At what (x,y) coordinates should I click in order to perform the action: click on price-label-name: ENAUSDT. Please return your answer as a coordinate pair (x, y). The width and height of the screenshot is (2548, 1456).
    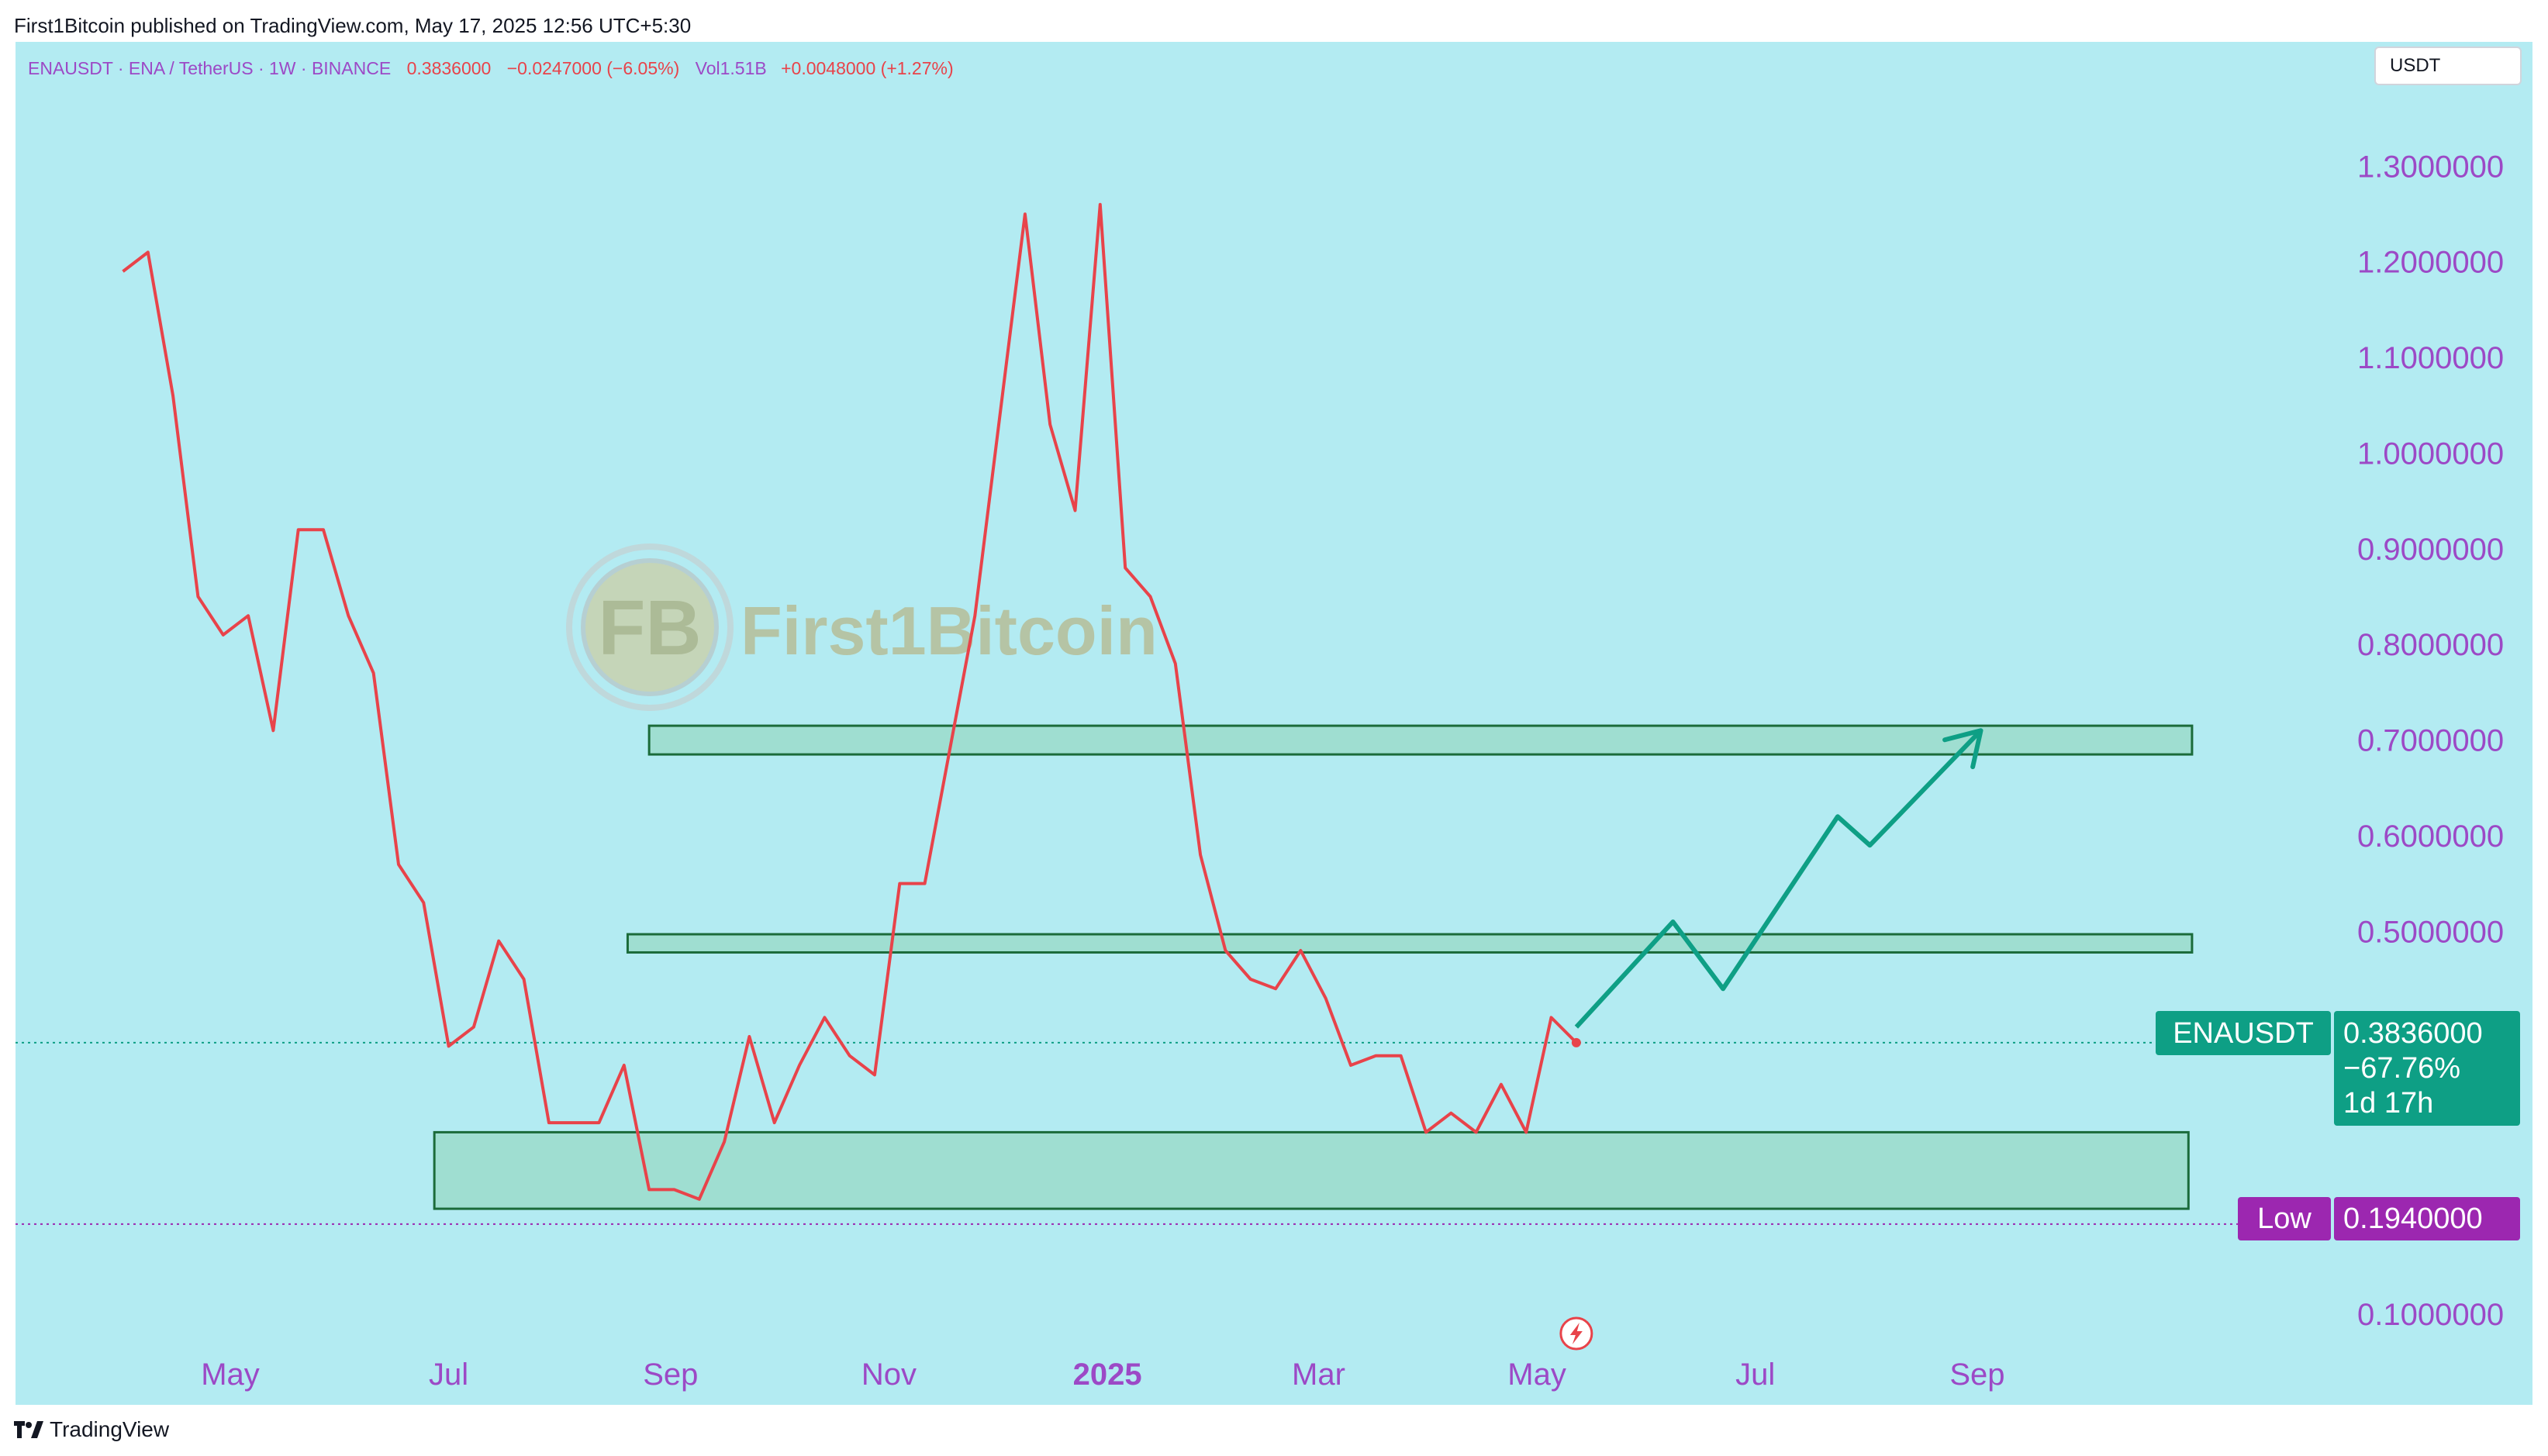
    Looking at the image, I should click on (2243, 1033).